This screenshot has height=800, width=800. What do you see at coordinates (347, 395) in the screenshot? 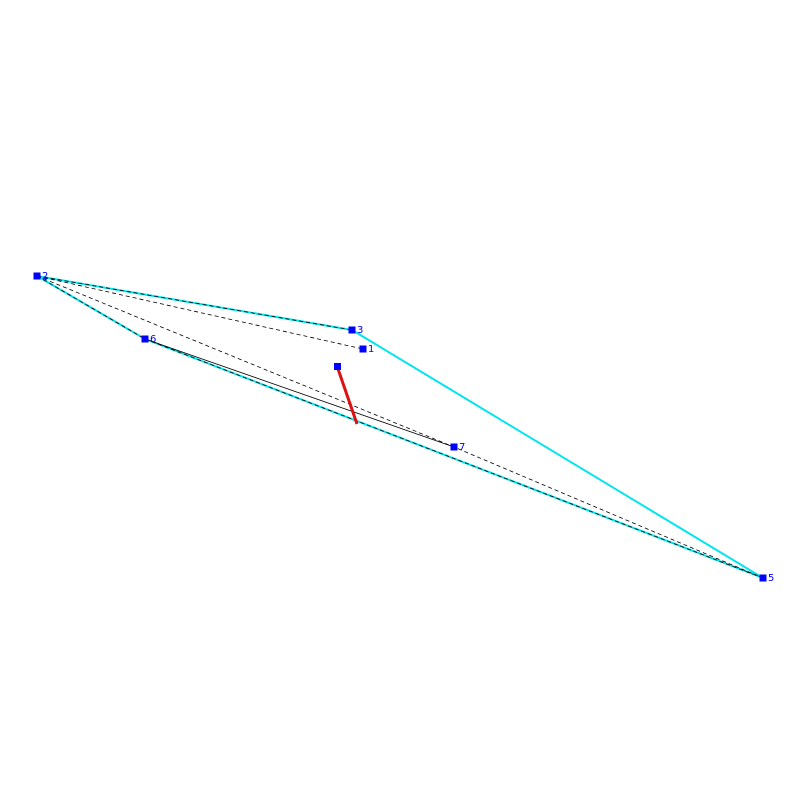
I see `highlight-segment` at bounding box center [347, 395].